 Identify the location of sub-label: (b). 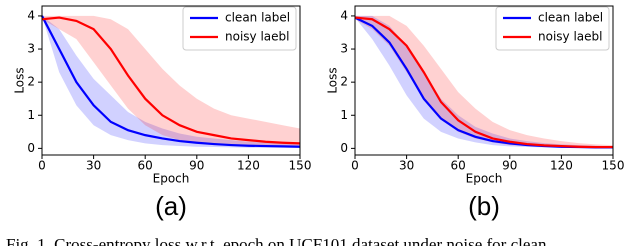
(484, 206).